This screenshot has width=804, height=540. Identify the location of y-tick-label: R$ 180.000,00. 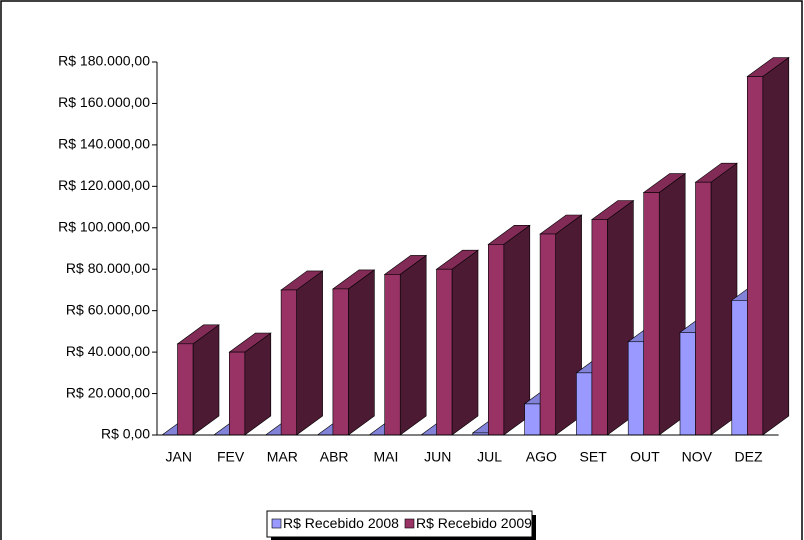
(104, 61).